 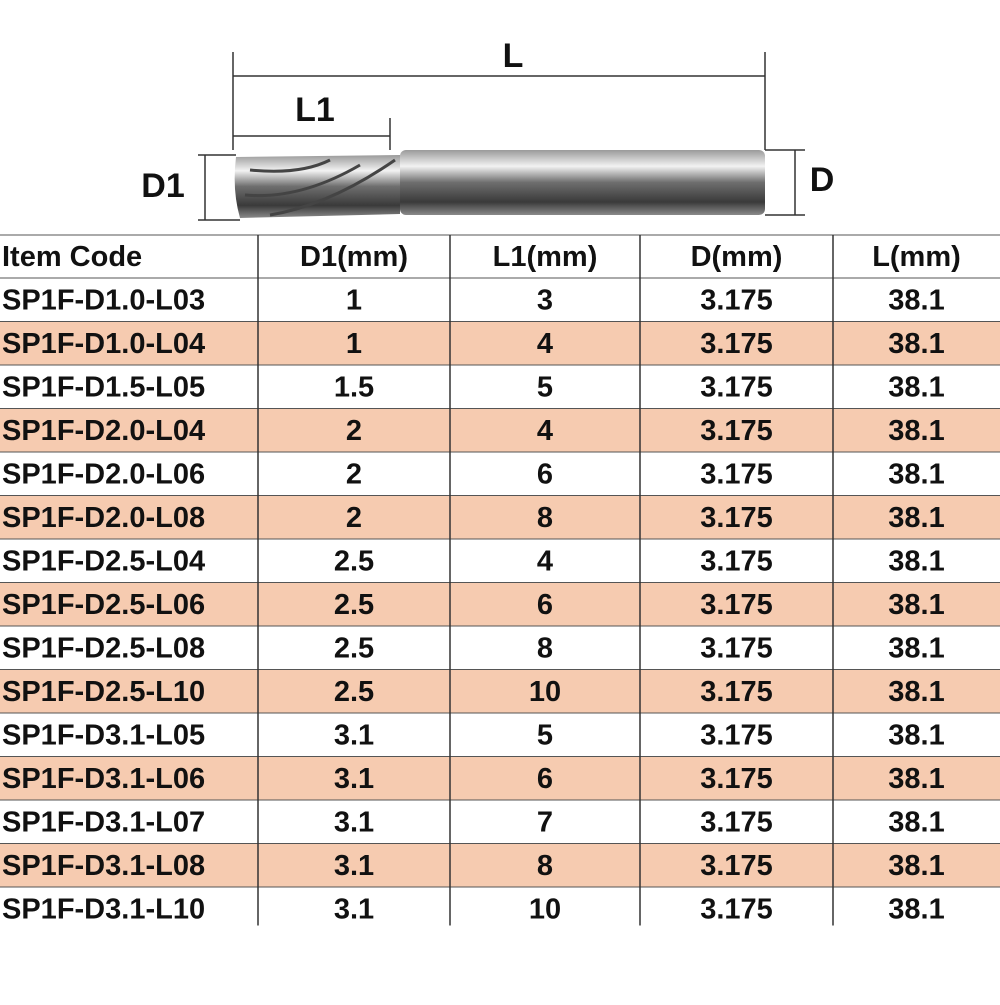 What do you see at coordinates (103, 605) in the screenshot?
I see `table-cell: SP1F-D2.5-L06` at bounding box center [103, 605].